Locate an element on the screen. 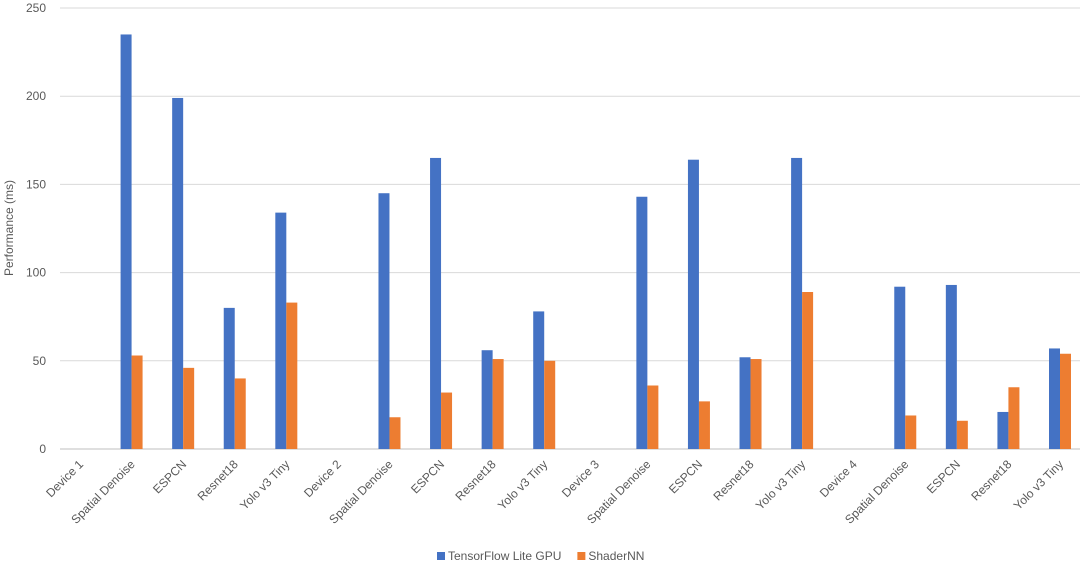 This screenshot has width=1080, height=568. y-tick-label: 200 is located at coordinates (36, 96).